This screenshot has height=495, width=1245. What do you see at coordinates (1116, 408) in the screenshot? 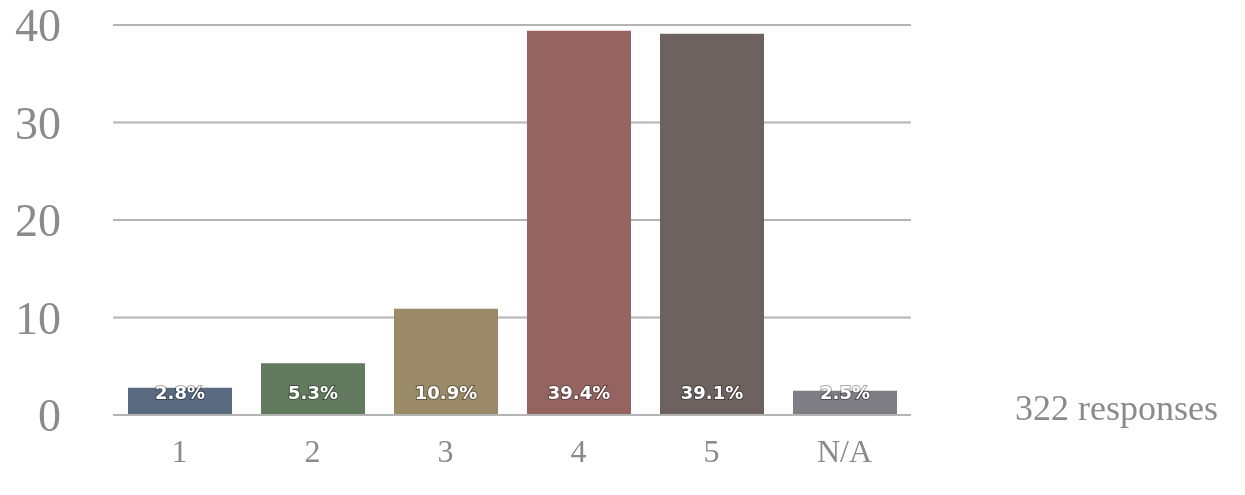
I see `text: 322 responses` at bounding box center [1116, 408].